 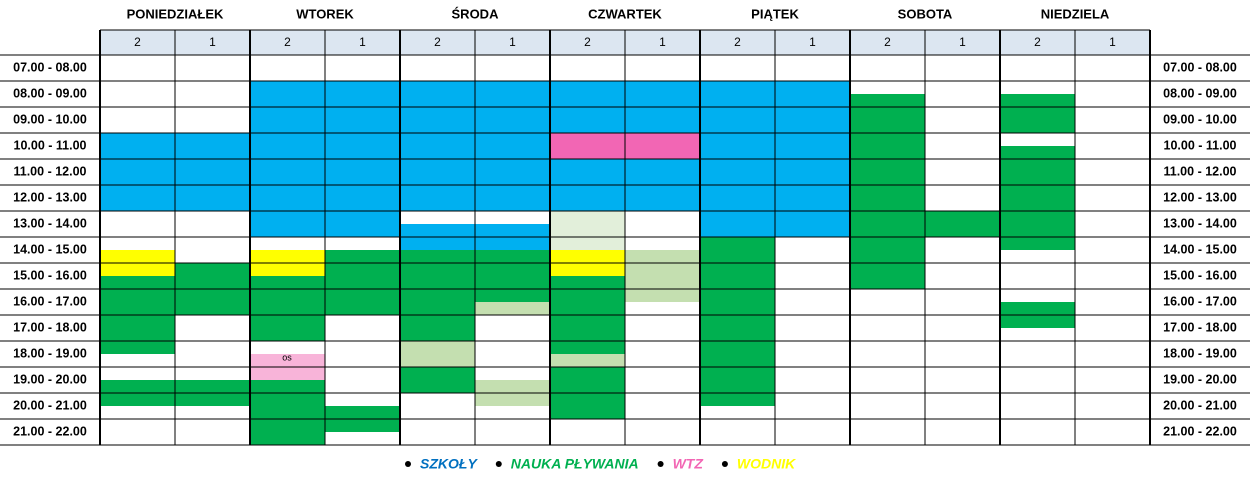 What do you see at coordinates (766, 464) in the screenshot?
I see `legend-item: WODNIK` at bounding box center [766, 464].